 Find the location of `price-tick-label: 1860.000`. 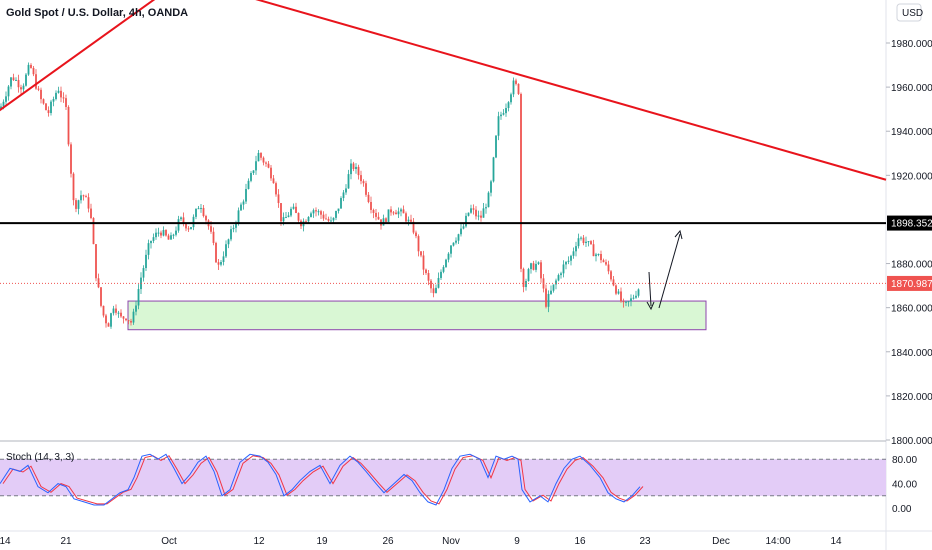

price-tick-label: 1860.000 is located at coordinates (911, 309).